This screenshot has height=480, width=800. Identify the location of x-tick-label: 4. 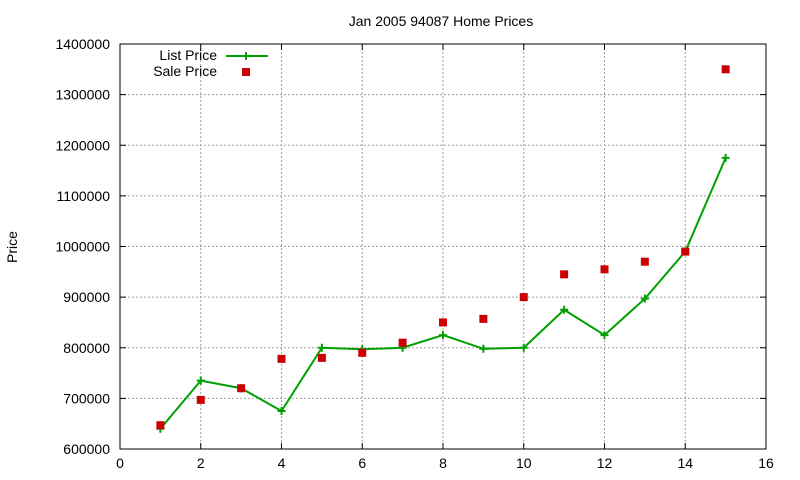
(282, 463).